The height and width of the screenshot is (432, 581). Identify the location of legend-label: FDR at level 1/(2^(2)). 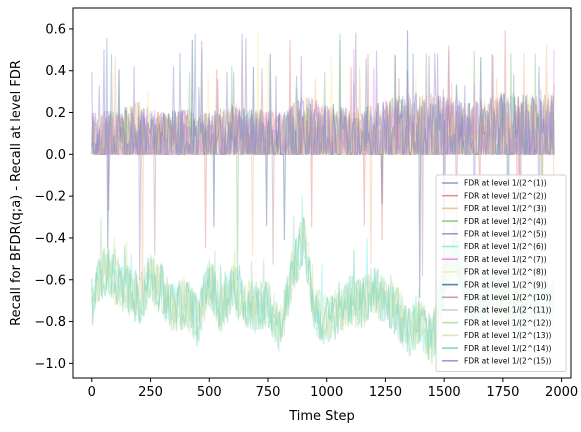
(505, 195).